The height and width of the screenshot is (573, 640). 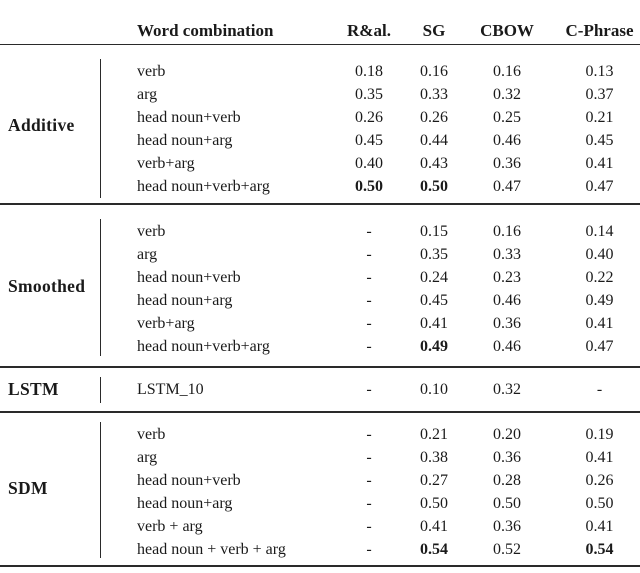 I want to click on table-row: verb+arg 0.40 0.43 0.36 0.41, so click(x=320, y=163).